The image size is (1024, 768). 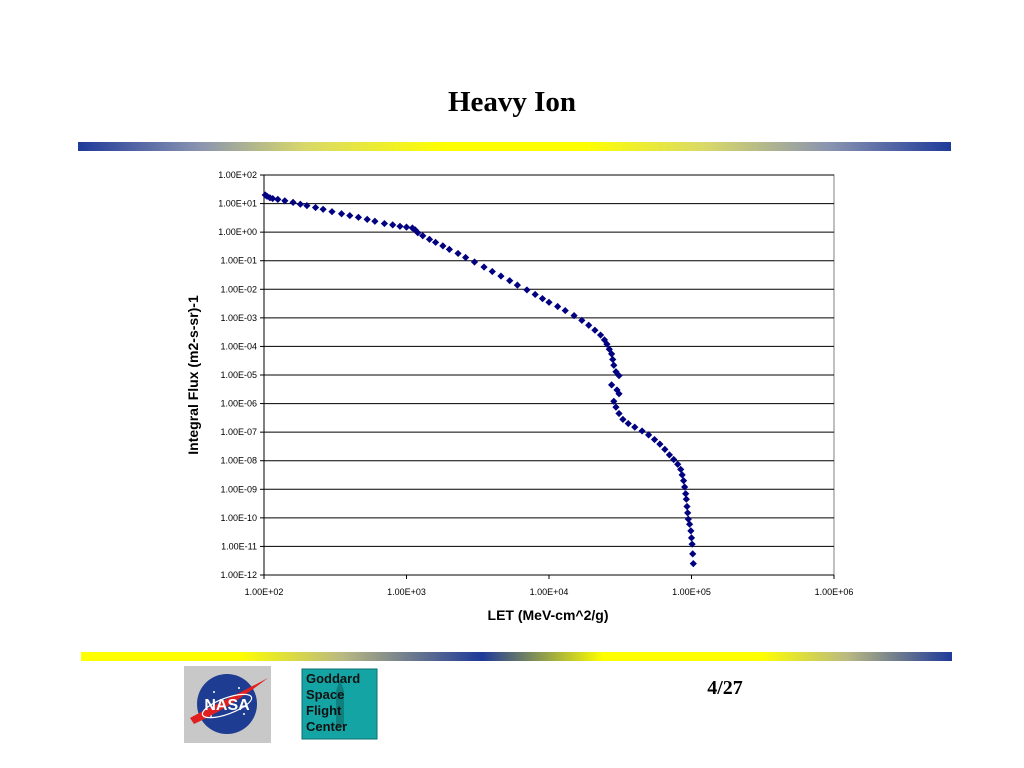 I want to click on x-tick-label: 1.00E+04, so click(x=549, y=592).